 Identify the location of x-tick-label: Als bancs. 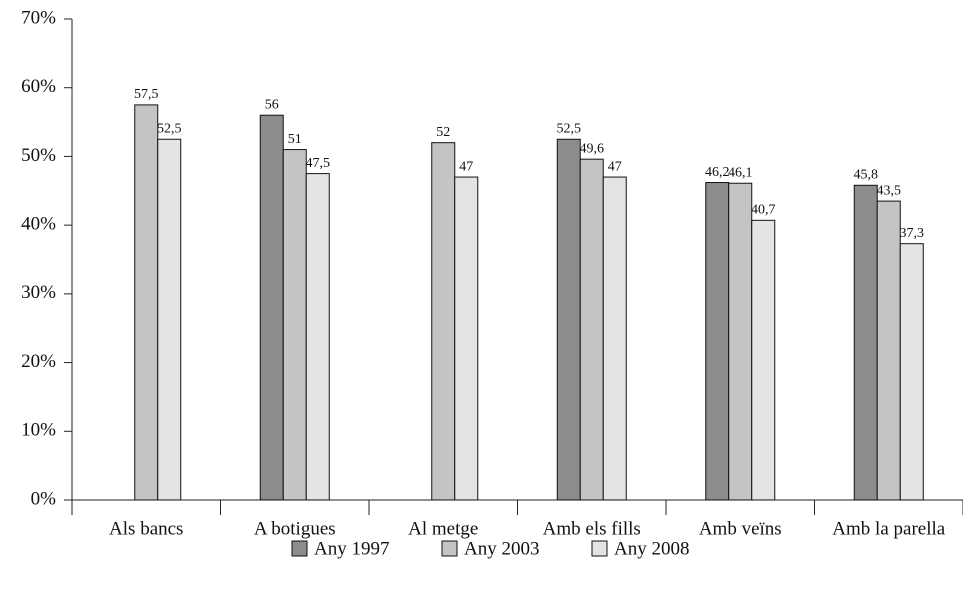
(146, 528).